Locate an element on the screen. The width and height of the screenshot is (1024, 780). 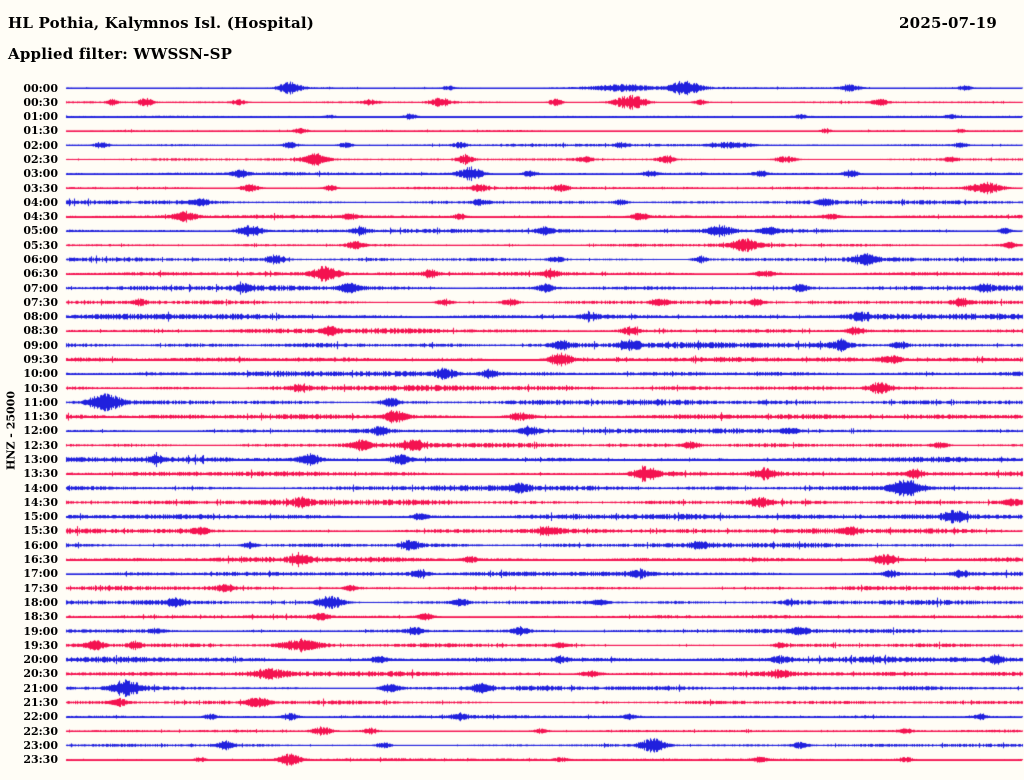
time-label: 17:30 is located at coordinates (40, 588).